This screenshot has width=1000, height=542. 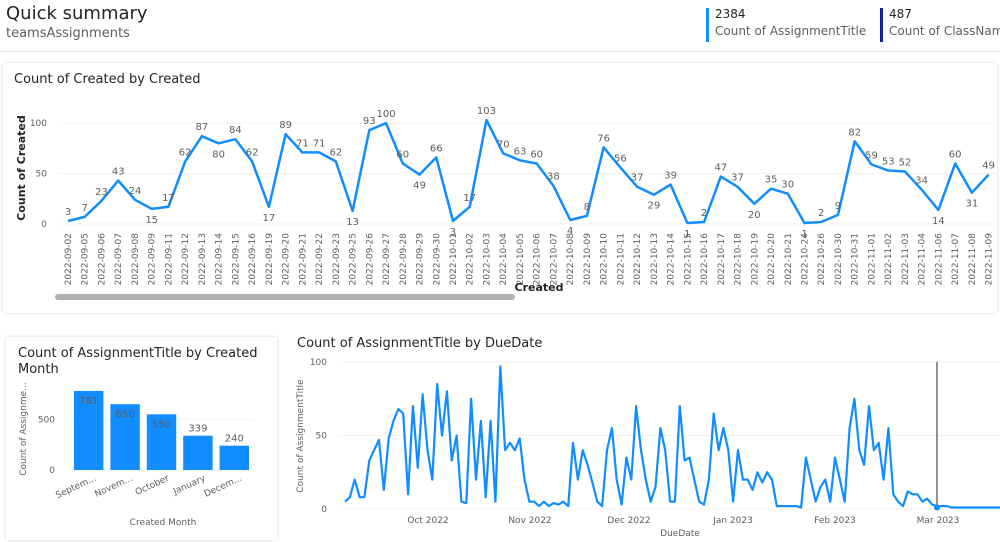 I want to click on data-label: 14, so click(x=938, y=221).